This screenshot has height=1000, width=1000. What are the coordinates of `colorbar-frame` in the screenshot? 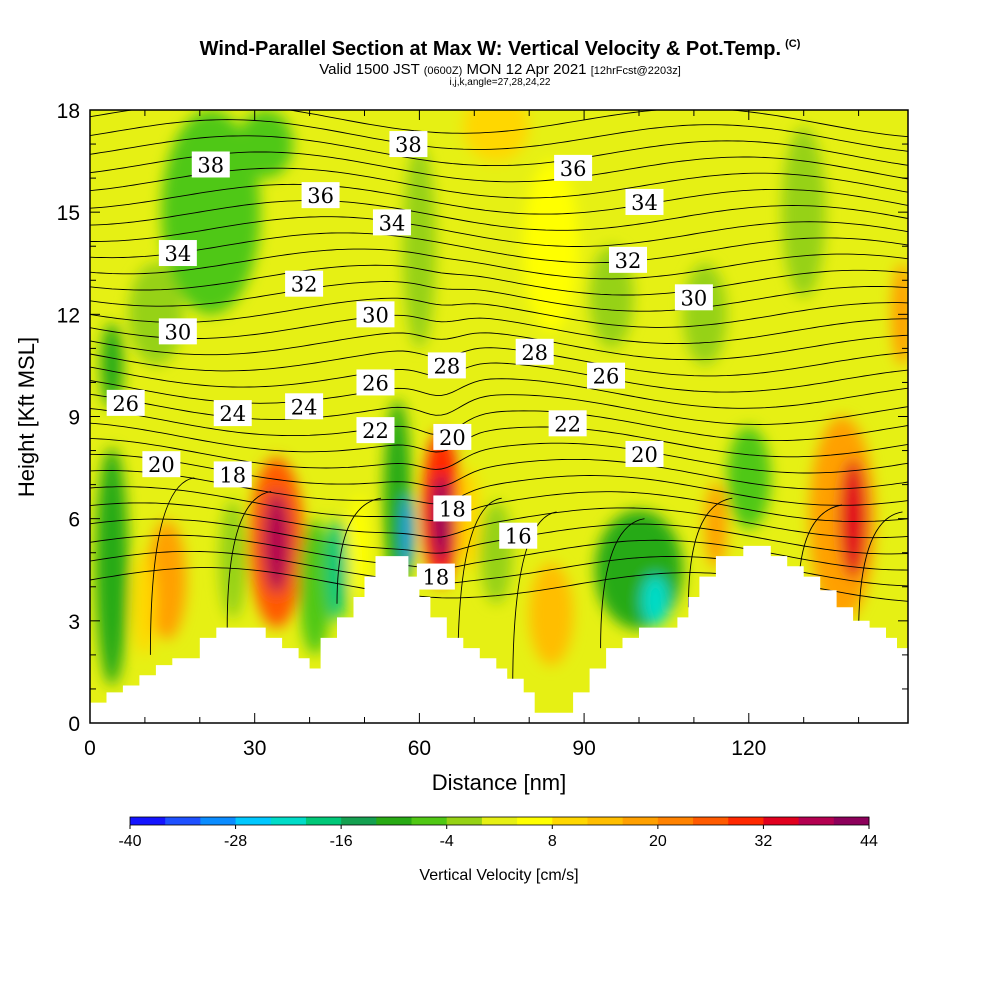 It's located at (499, 821).